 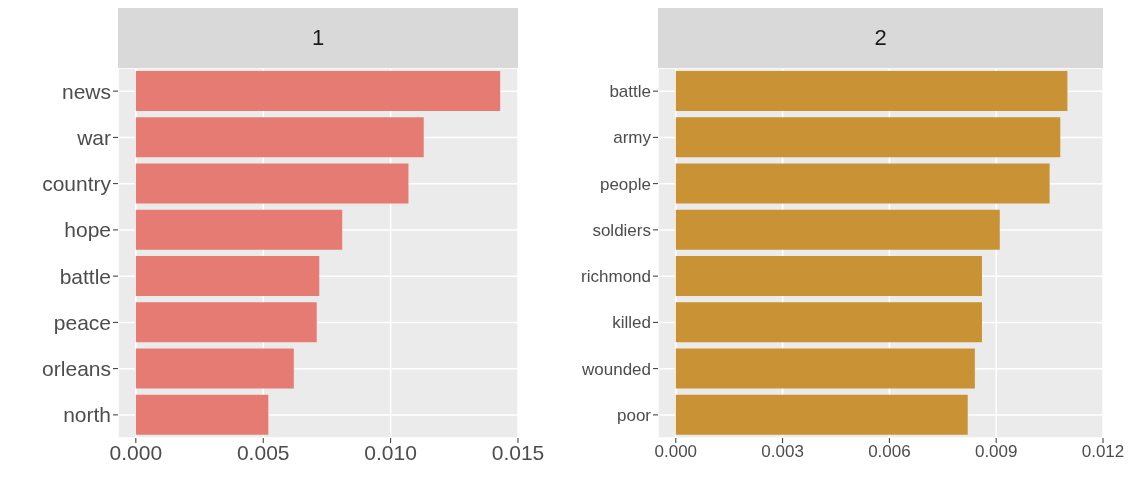 What do you see at coordinates (634, 415) in the screenshot?
I see `y-tick-label: poor` at bounding box center [634, 415].